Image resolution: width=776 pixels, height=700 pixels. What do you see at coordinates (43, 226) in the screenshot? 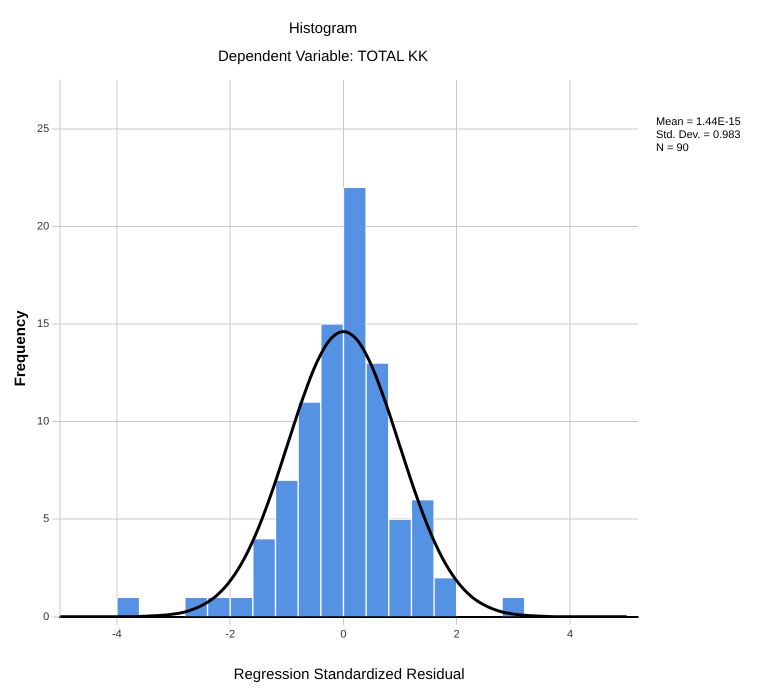
I see `y-tick-label: 20` at bounding box center [43, 226].